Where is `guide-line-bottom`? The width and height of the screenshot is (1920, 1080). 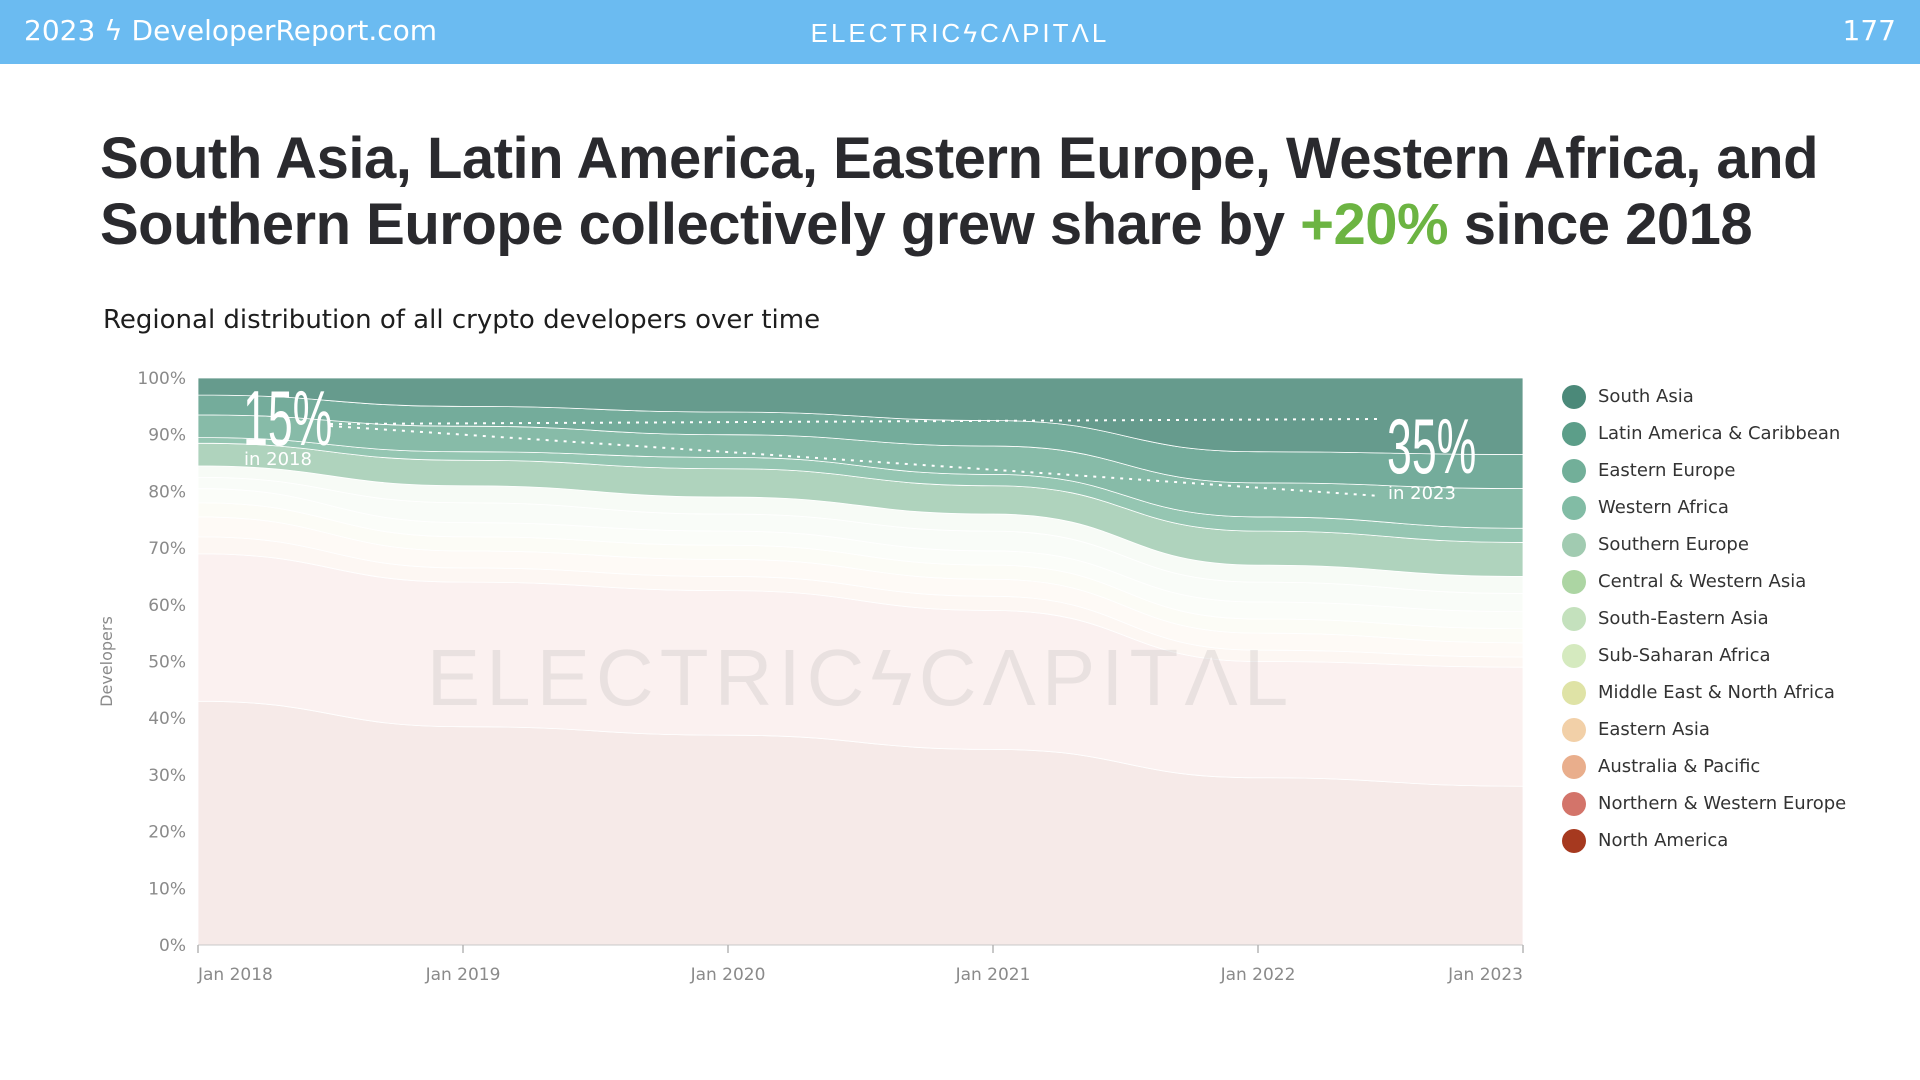 guide-line-bottom is located at coordinates (855, 461).